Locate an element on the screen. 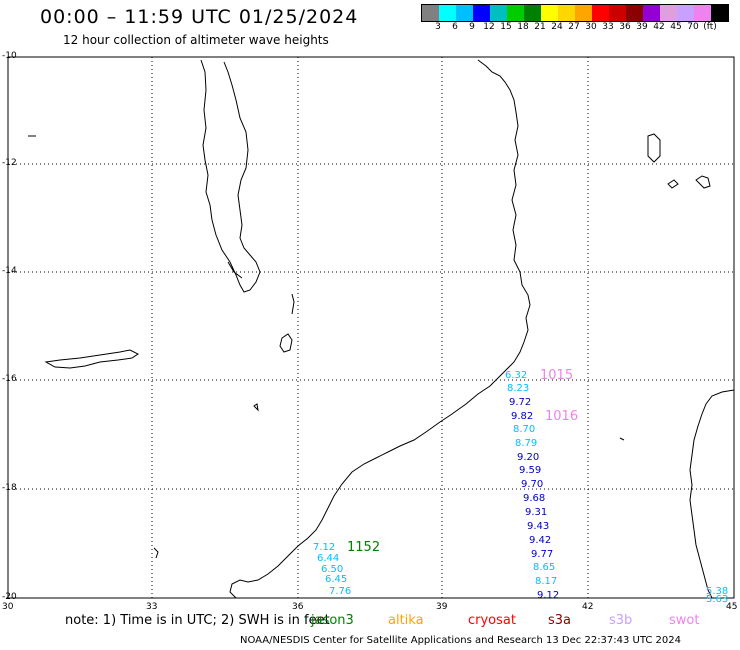  scale-label: 42 is located at coordinates (659, 27).